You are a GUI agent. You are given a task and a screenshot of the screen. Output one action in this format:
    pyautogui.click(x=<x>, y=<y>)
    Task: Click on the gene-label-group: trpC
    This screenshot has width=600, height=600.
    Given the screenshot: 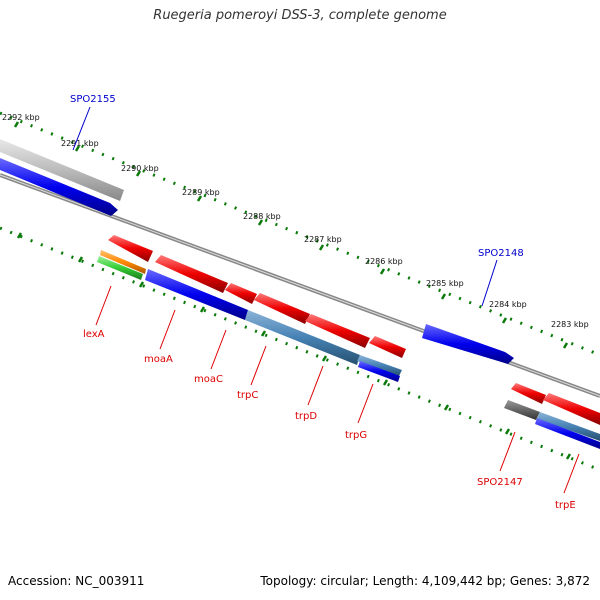 What is the action you would take?
    pyautogui.click(x=252, y=373)
    